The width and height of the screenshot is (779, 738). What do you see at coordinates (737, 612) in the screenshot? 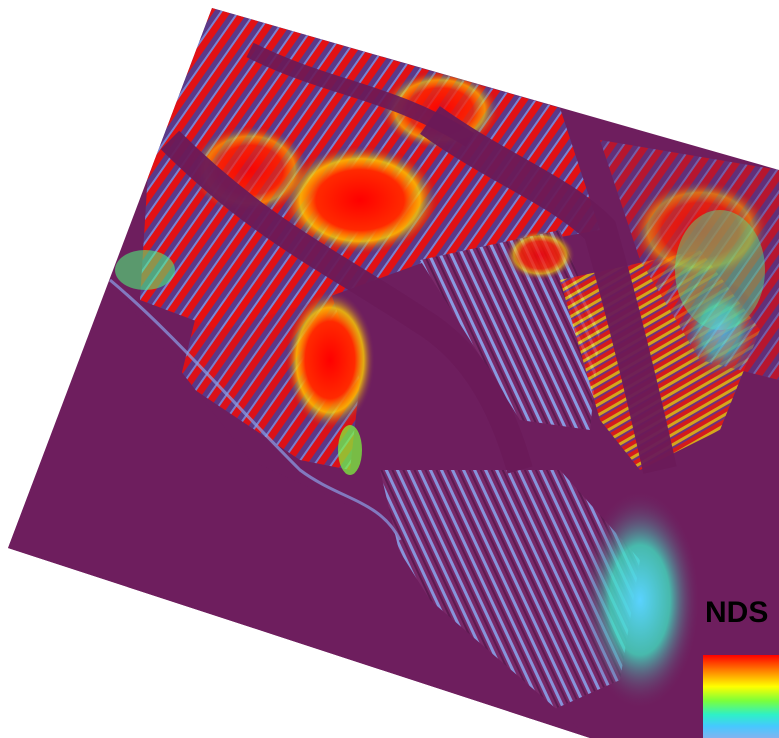
I see `legend-title: NDS` at bounding box center [737, 612].